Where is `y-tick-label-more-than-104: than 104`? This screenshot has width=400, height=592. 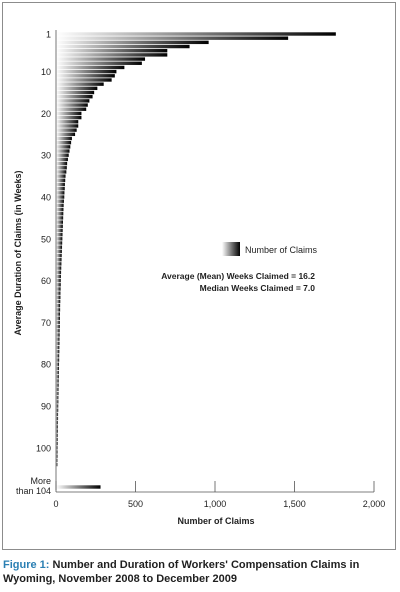
y-tick-label-more-than-104: than 104 is located at coordinates (33, 491).